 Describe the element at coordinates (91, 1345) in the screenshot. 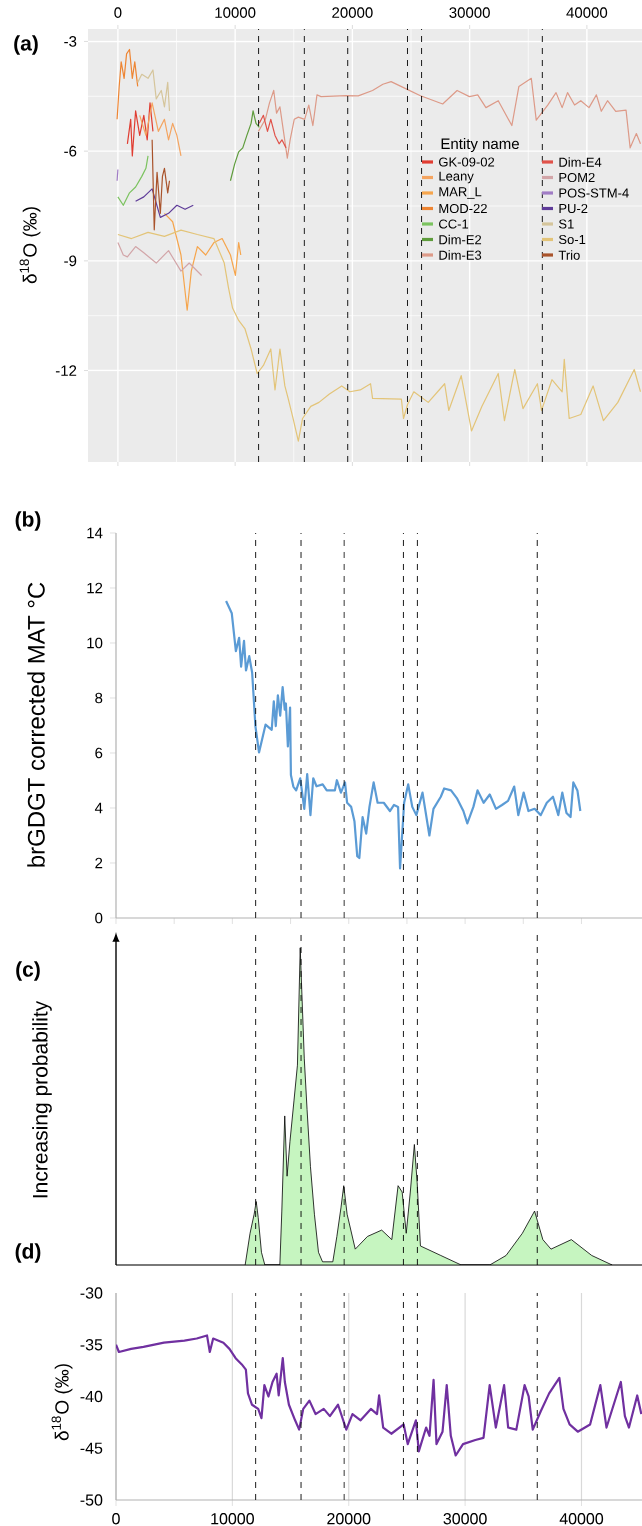

I see `y-tick-label: -35` at that location.